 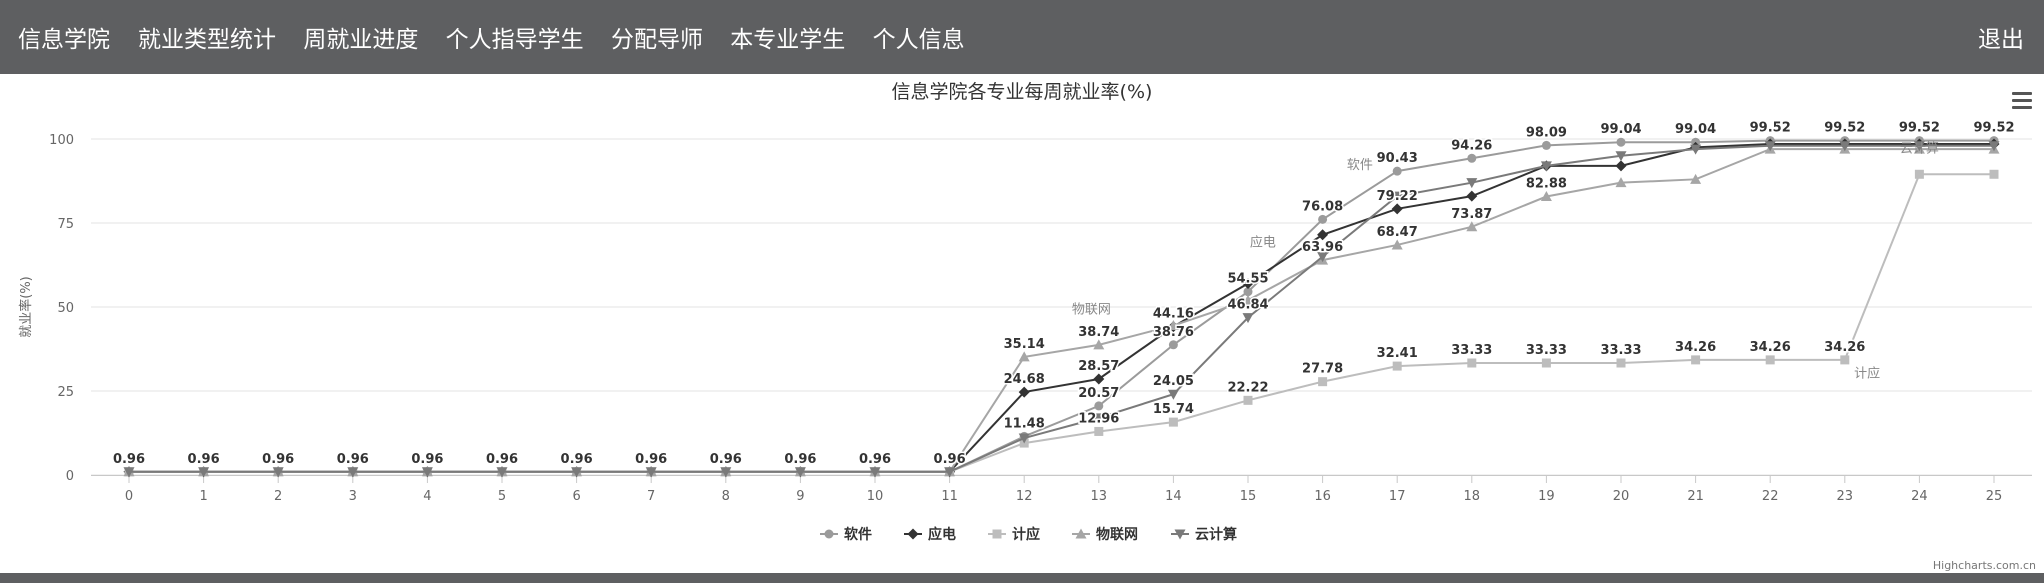 What do you see at coordinates (203, 496) in the screenshot?
I see `x-tick-label: 1` at bounding box center [203, 496].